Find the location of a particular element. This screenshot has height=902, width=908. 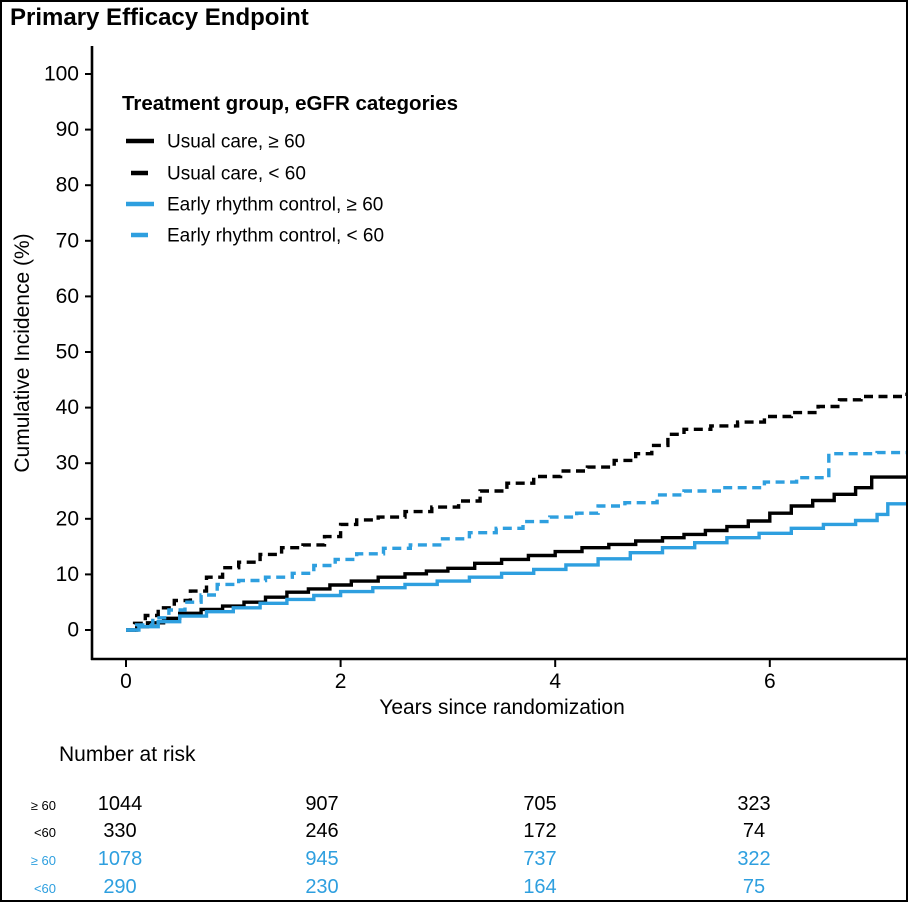

legend-label-usual-care-lt60: Usual care, < 60 is located at coordinates (236, 174).